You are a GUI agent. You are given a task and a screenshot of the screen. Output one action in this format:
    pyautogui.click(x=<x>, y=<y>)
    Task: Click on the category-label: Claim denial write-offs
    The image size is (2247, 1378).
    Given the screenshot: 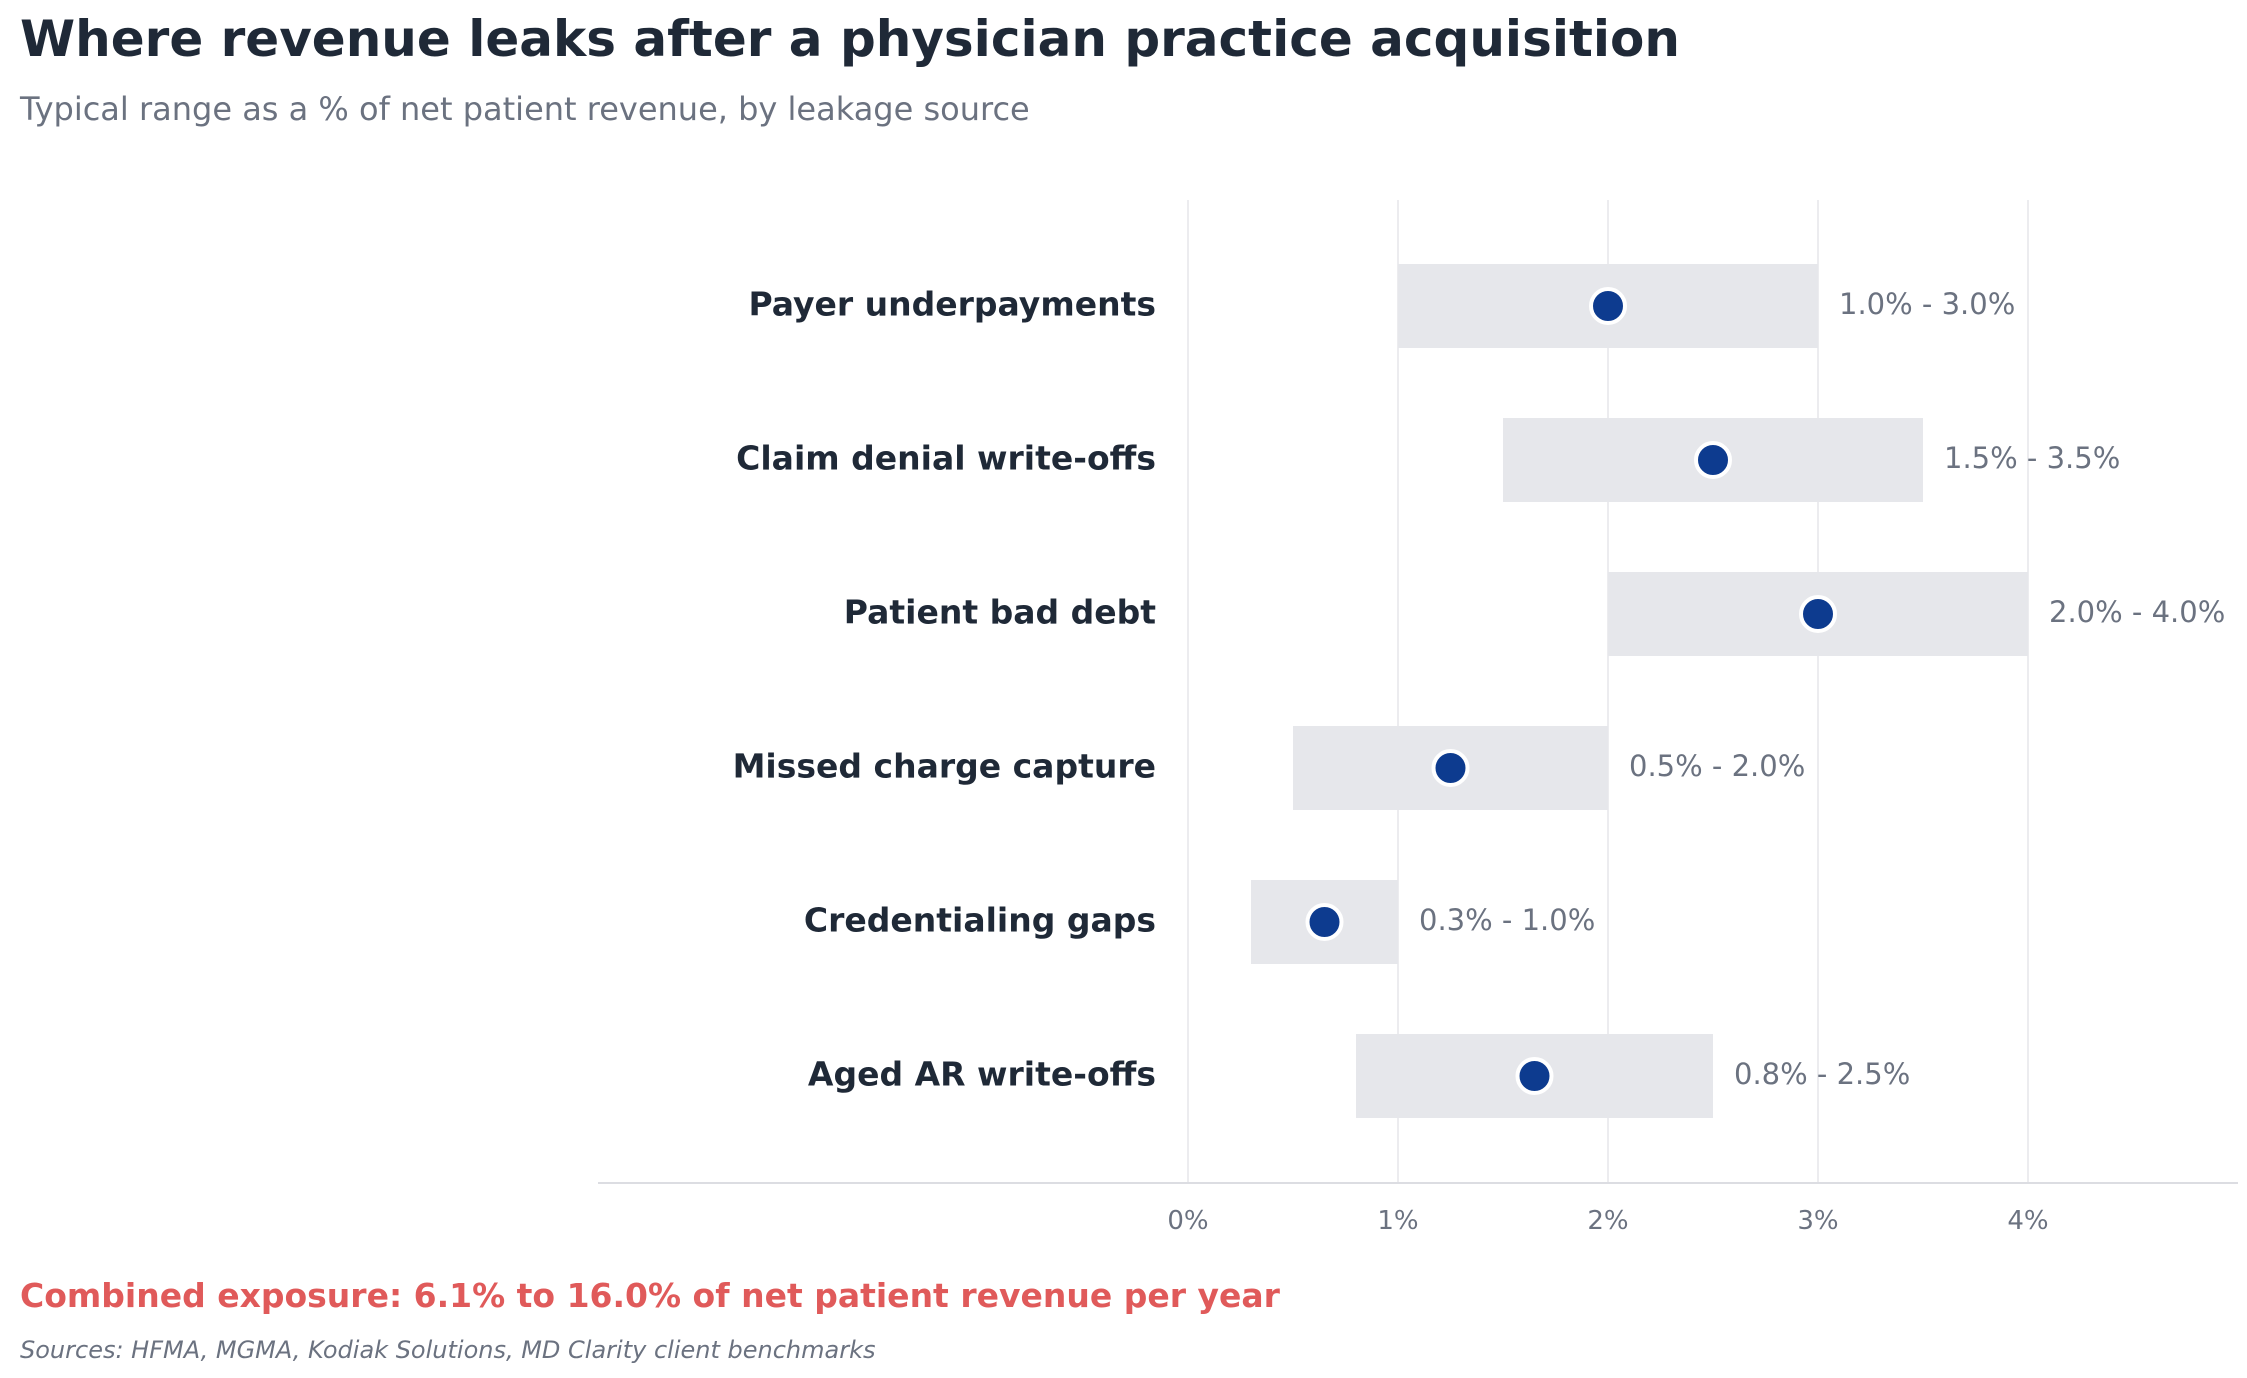 What is the action you would take?
    pyautogui.click(x=946, y=458)
    